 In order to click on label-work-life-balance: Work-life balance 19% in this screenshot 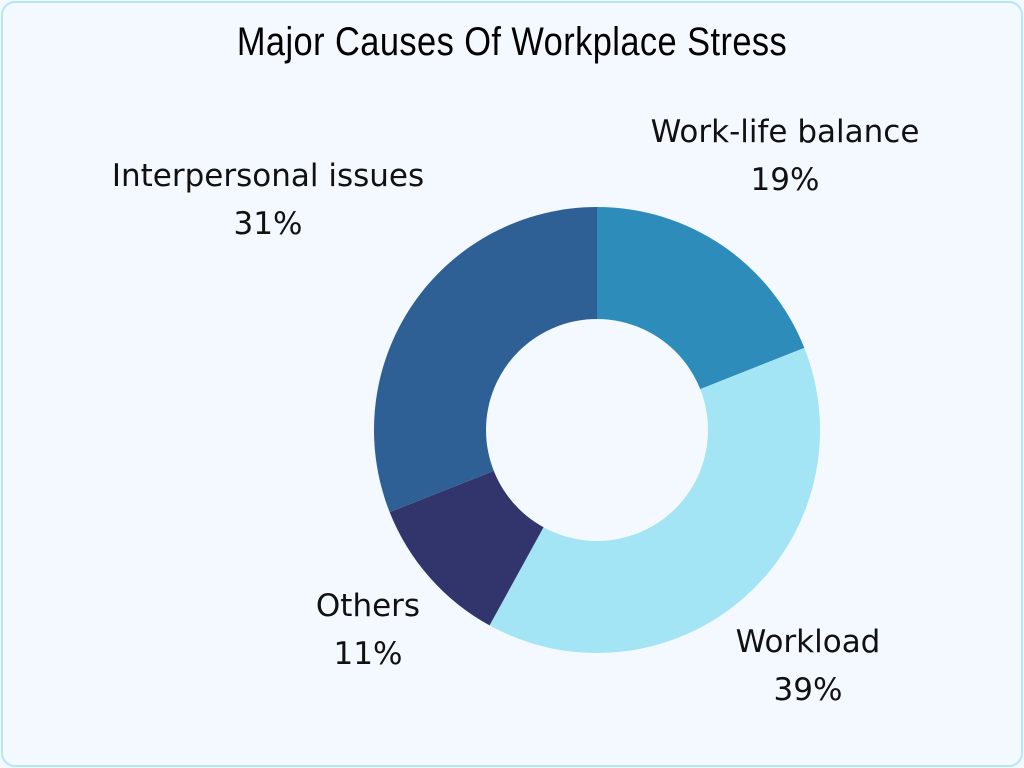, I will do `click(785, 156)`.